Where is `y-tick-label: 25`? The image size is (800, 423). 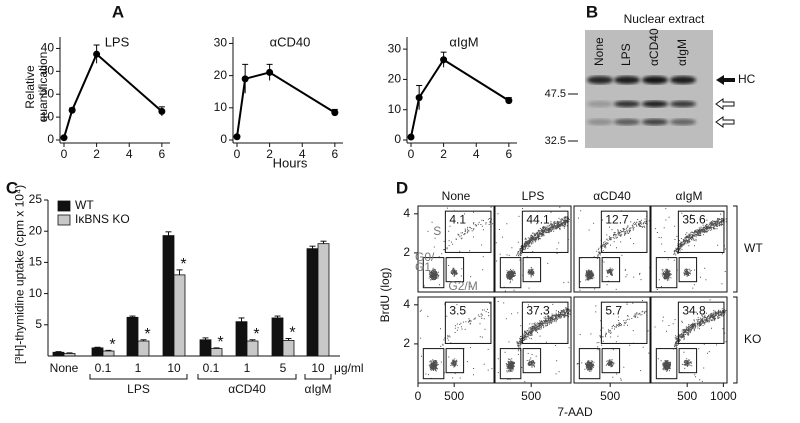
y-tick-label: 25 is located at coordinates (36, 199).